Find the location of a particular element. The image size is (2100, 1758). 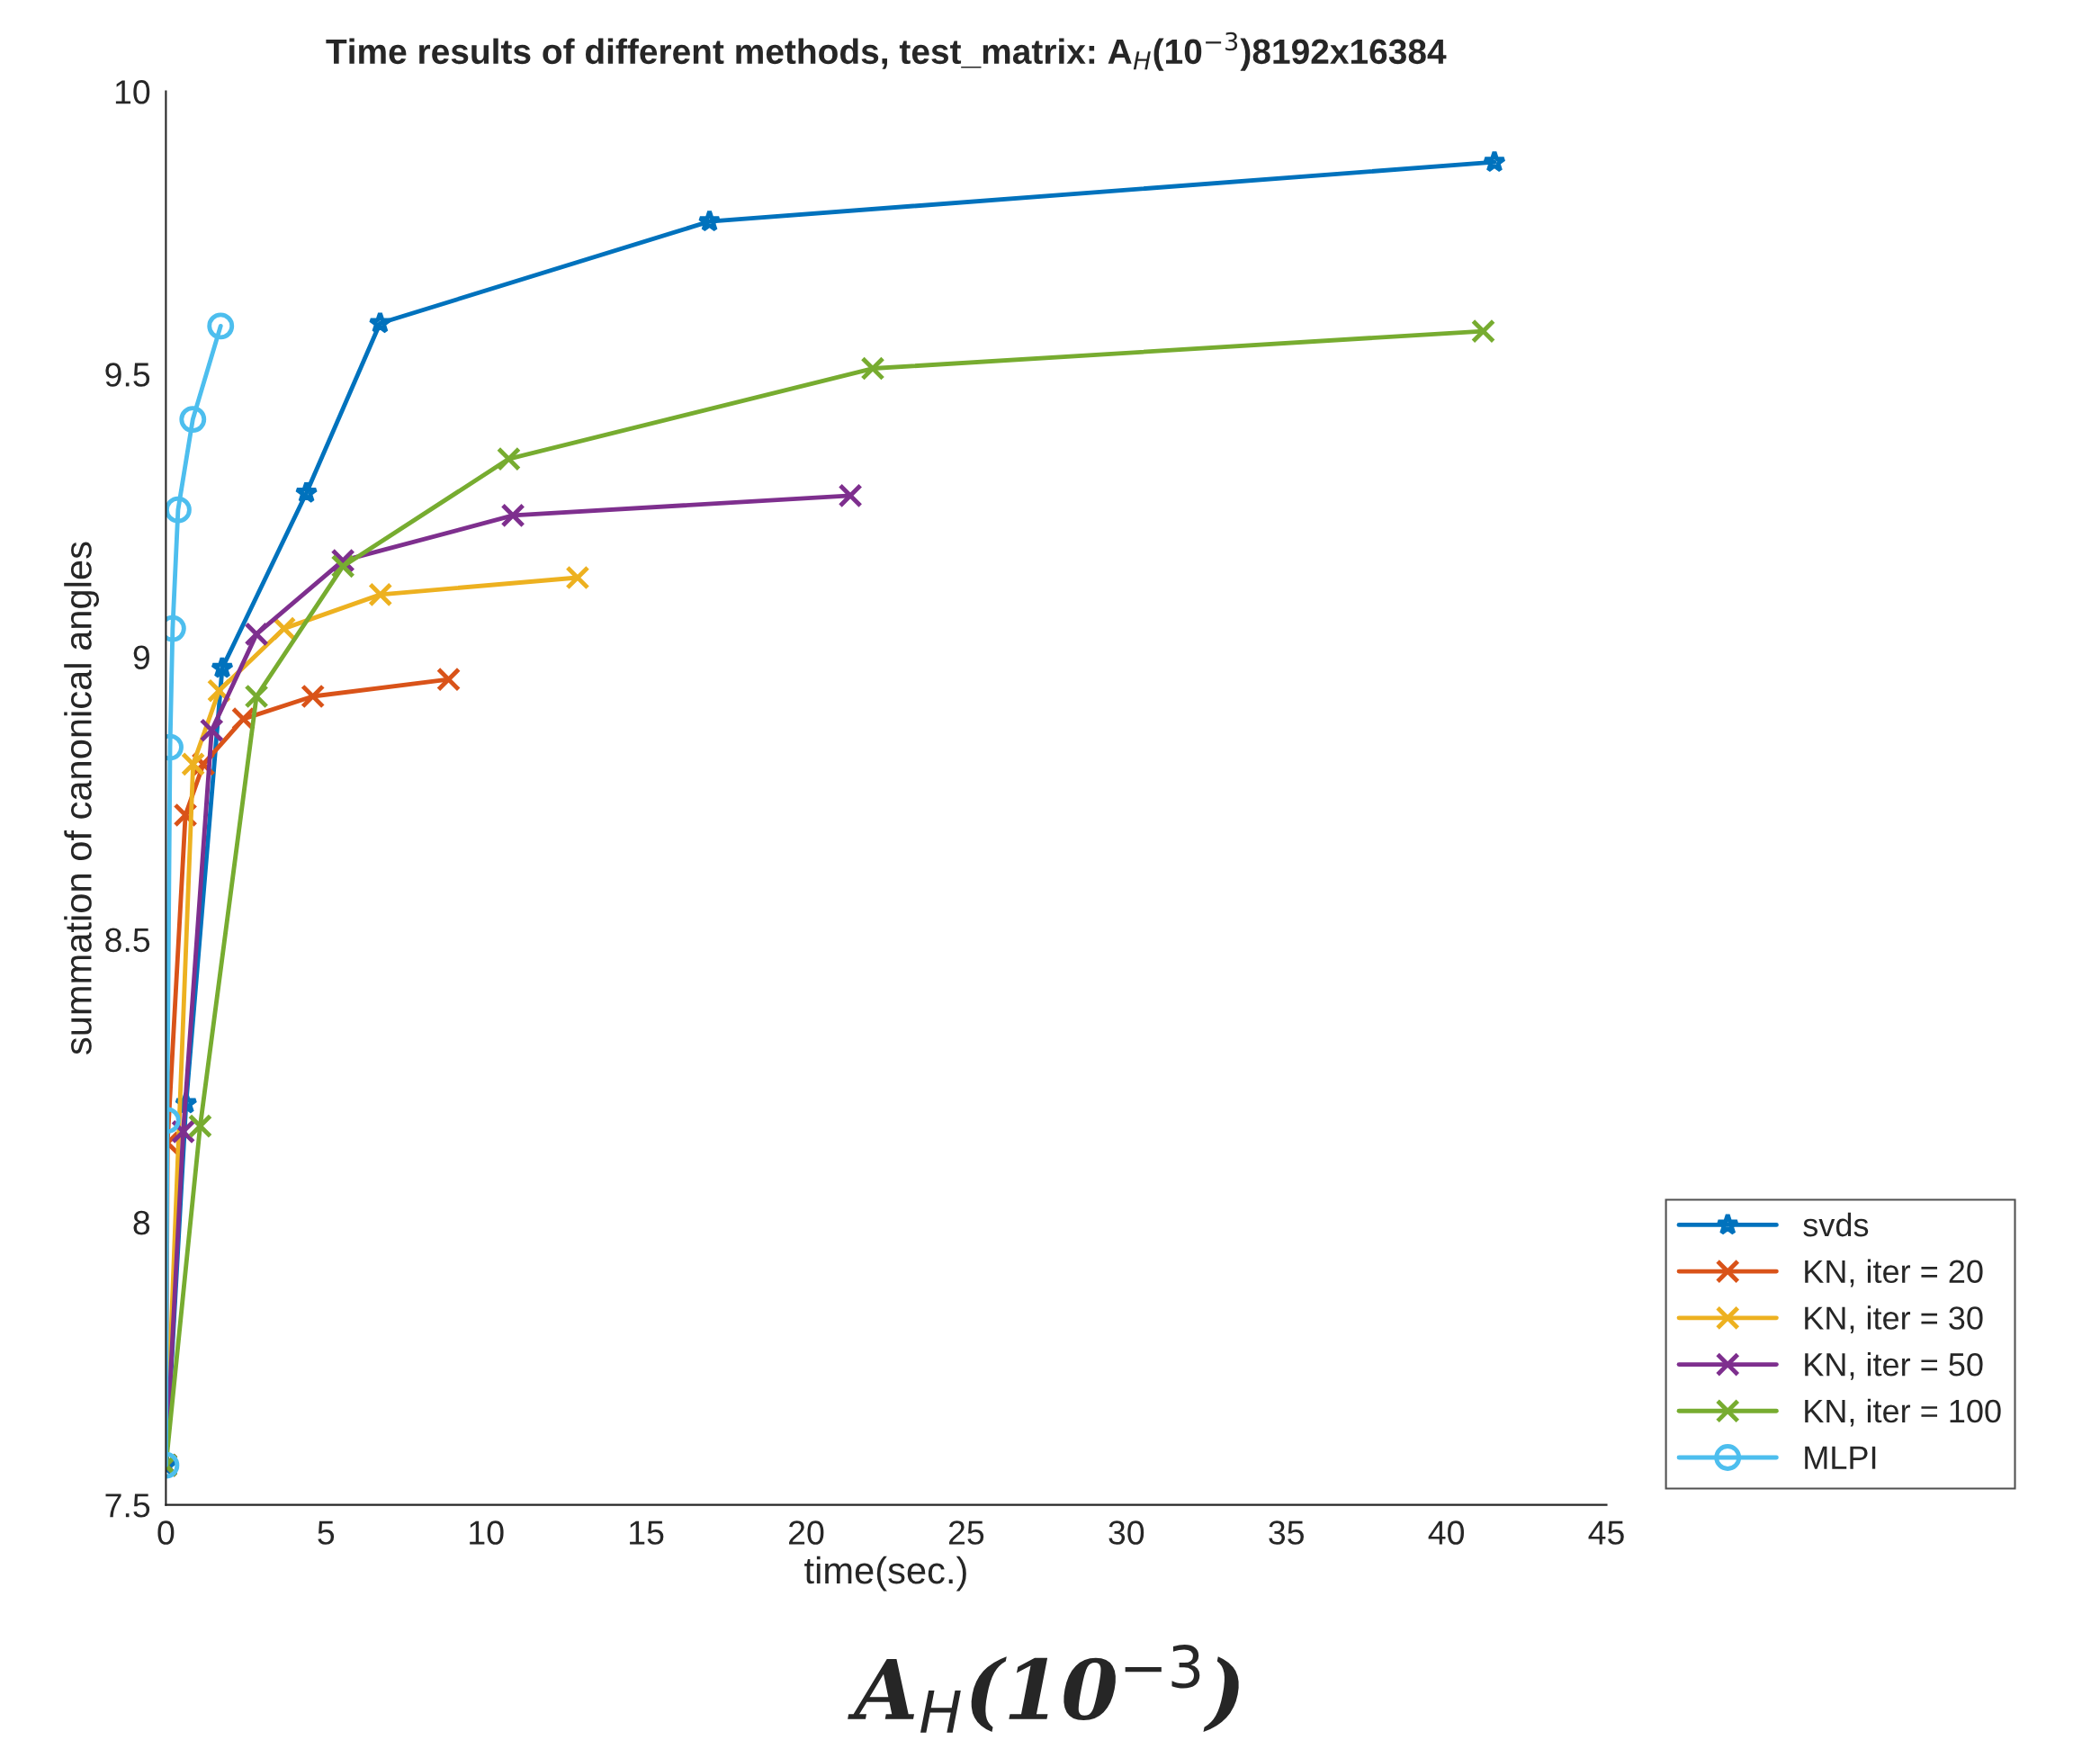

x-tick-label: 20 is located at coordinates (806, 1532).